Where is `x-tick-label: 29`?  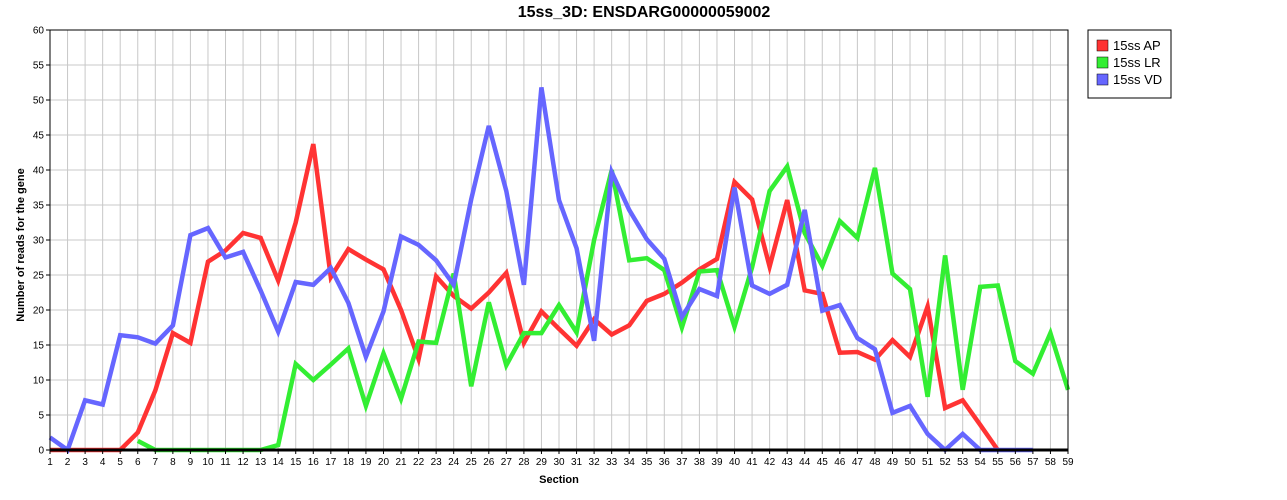
x-tick-label: 29 is located at coordinates (542, 462).